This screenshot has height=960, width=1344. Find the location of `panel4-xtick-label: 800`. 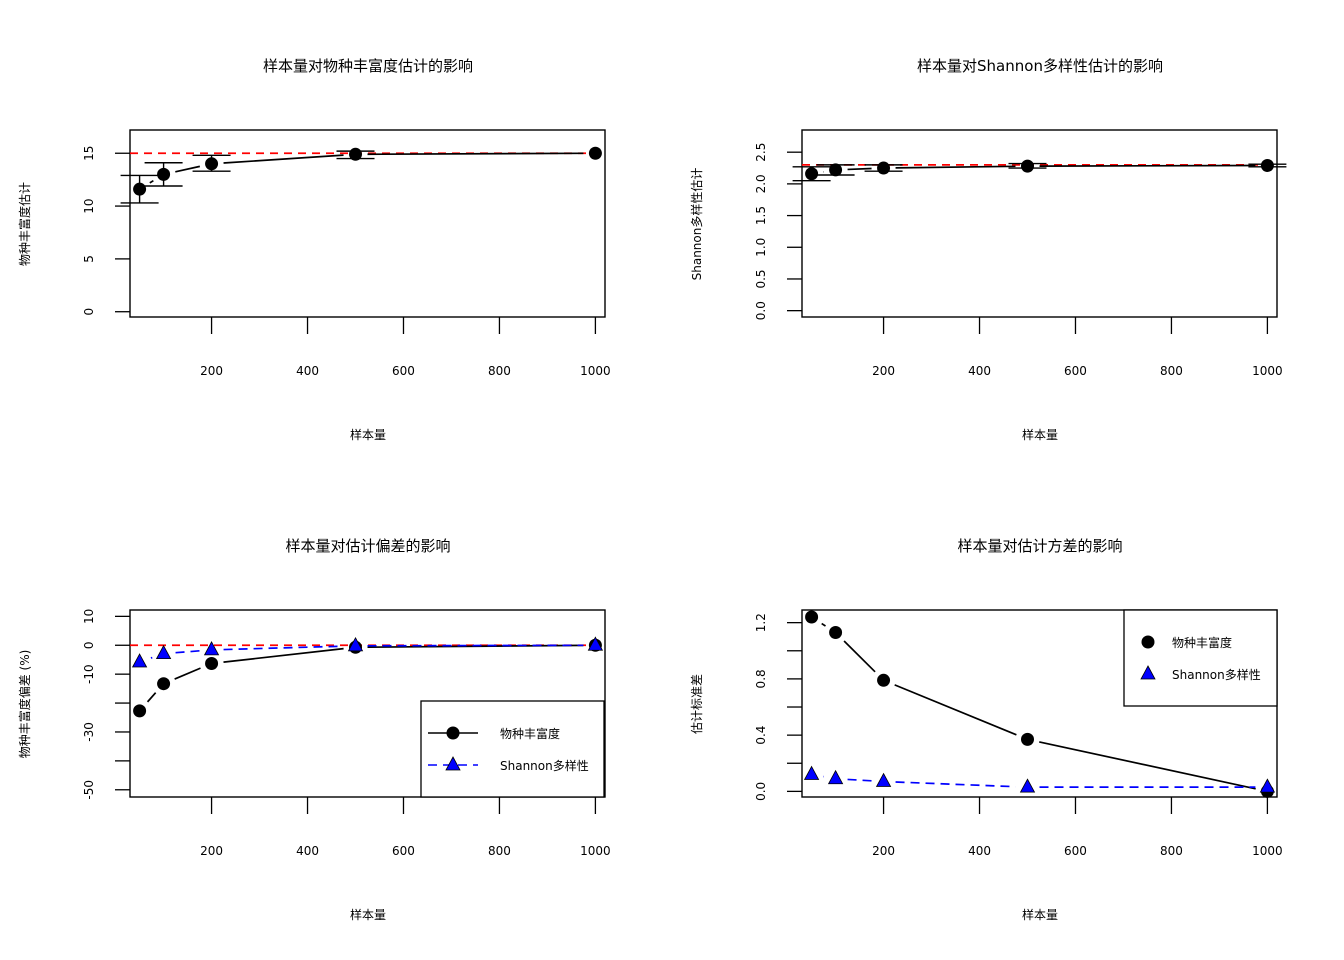

panel4-xtick-label: 800 is located at coordinates (1171, 851).